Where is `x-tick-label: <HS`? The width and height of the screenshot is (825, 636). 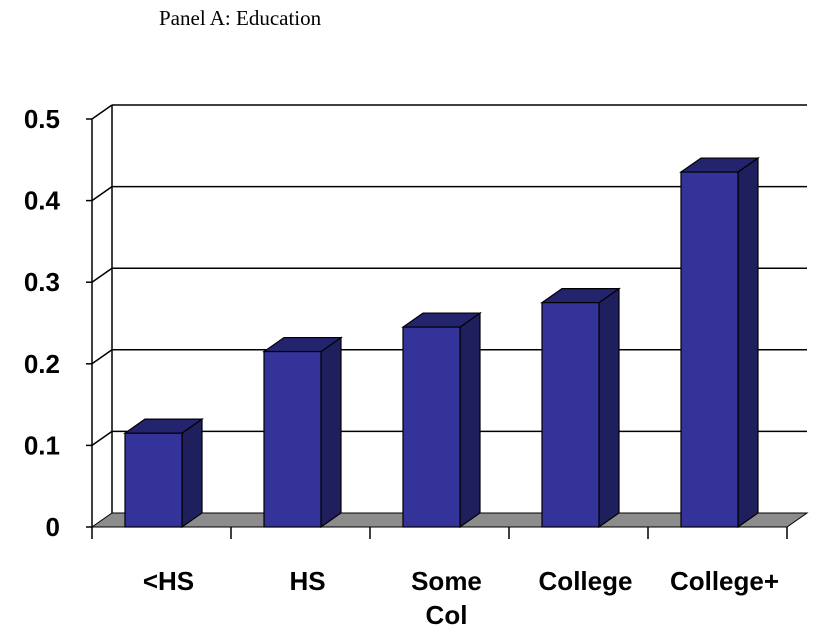 x-tick-label: <HS is located at coordinates (168, 581).